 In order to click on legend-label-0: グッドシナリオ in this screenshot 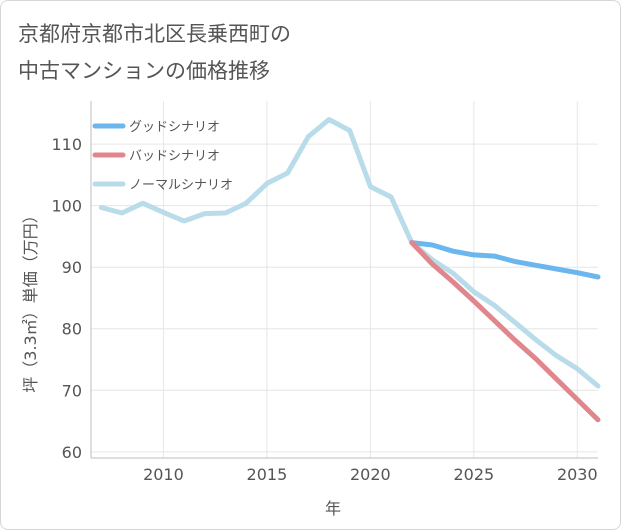, I will do `click(174, 127)`.